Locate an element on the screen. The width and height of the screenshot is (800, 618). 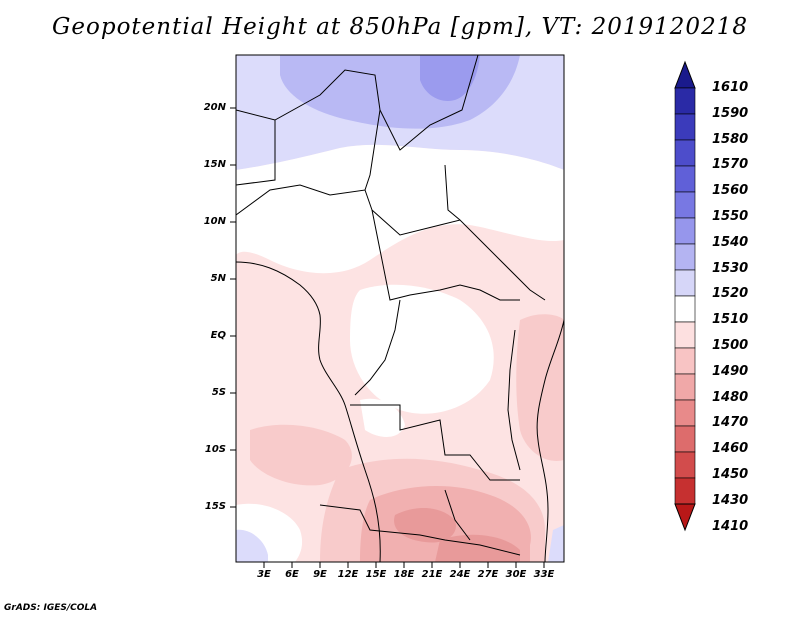
colorbar-label: 1560 is located at coordinates (730, 191).